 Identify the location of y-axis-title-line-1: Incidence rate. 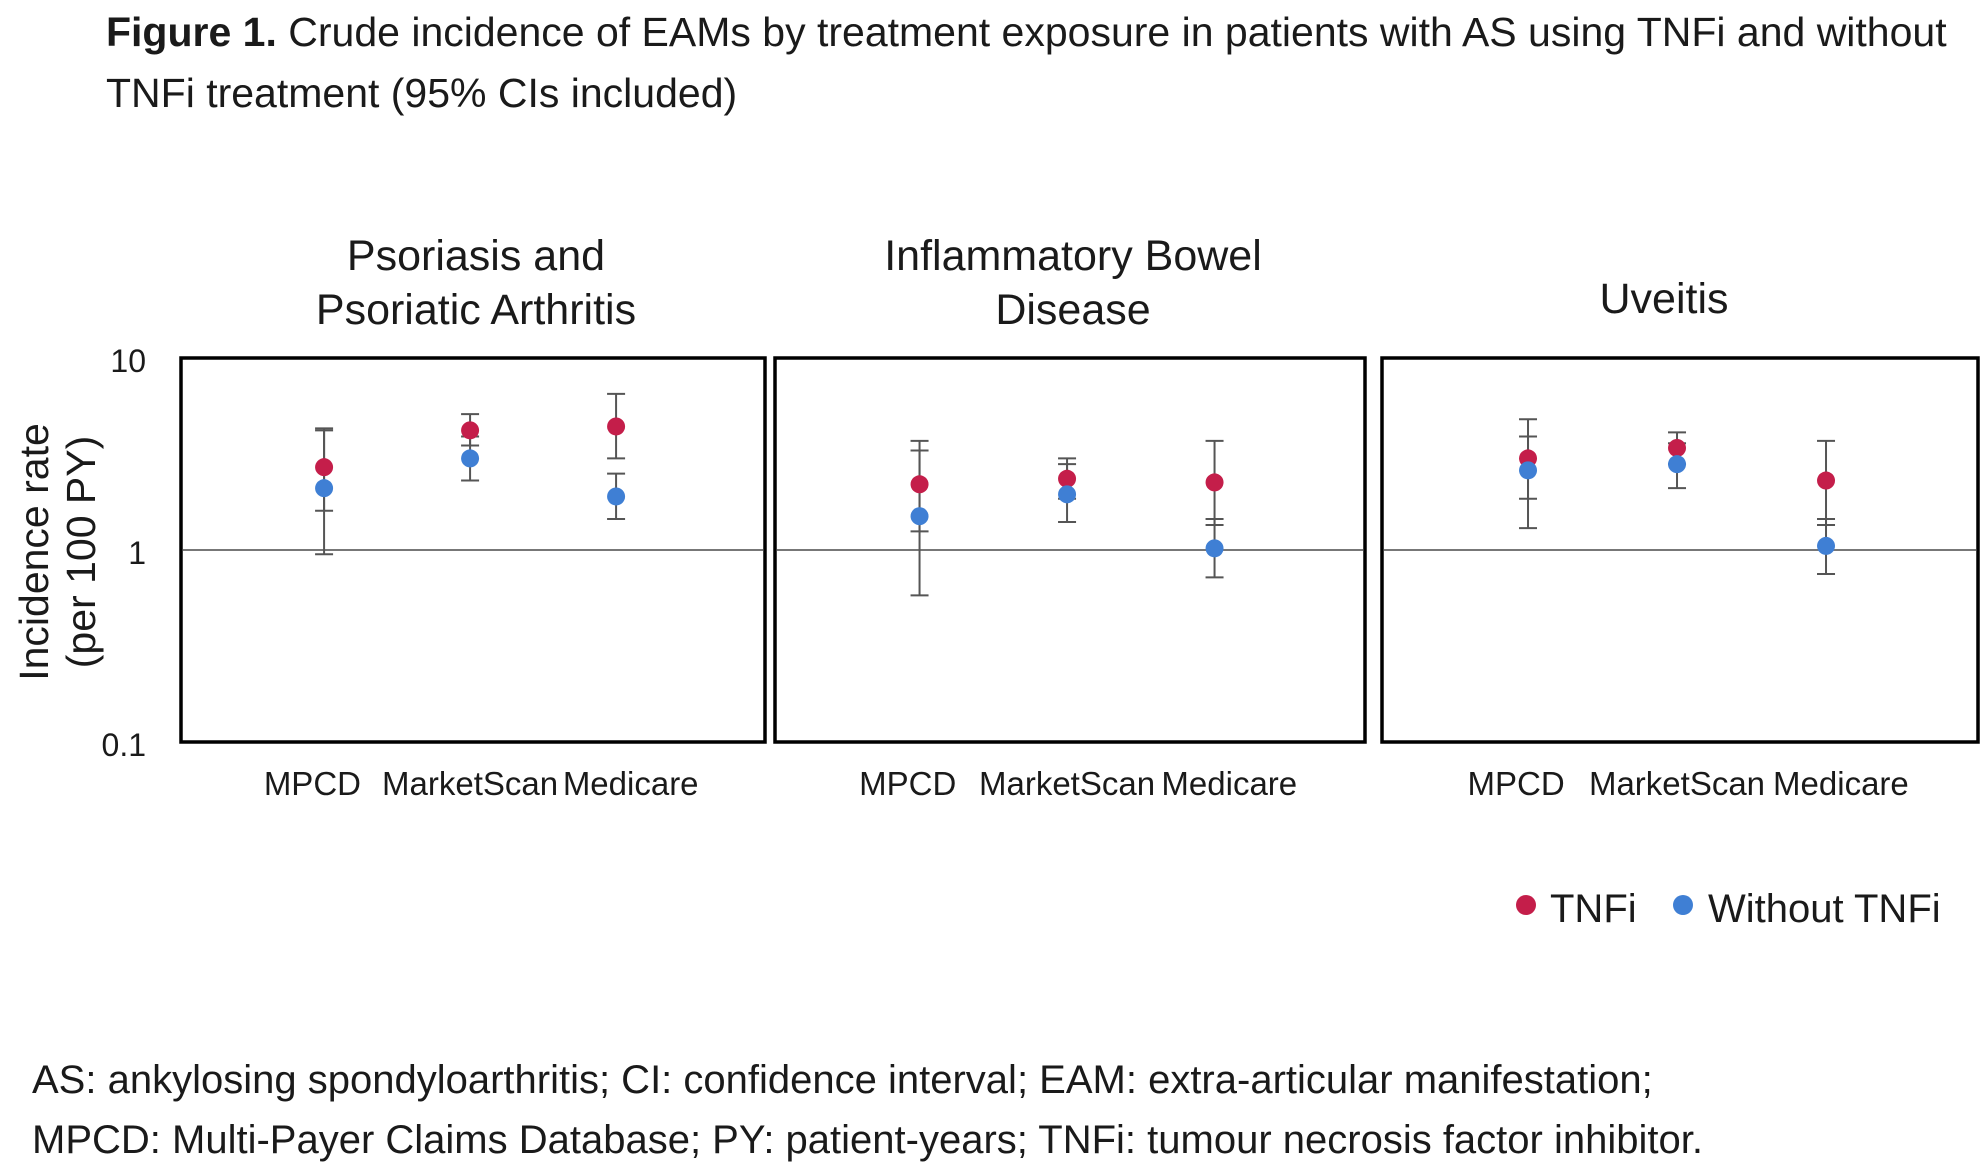
(34, 552).